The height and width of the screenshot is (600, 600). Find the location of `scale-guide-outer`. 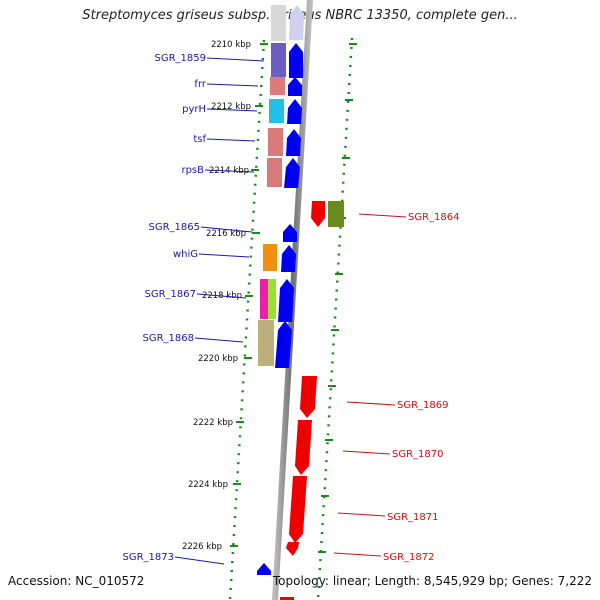

scale-guide-outer is located at coordinates (335, 318).